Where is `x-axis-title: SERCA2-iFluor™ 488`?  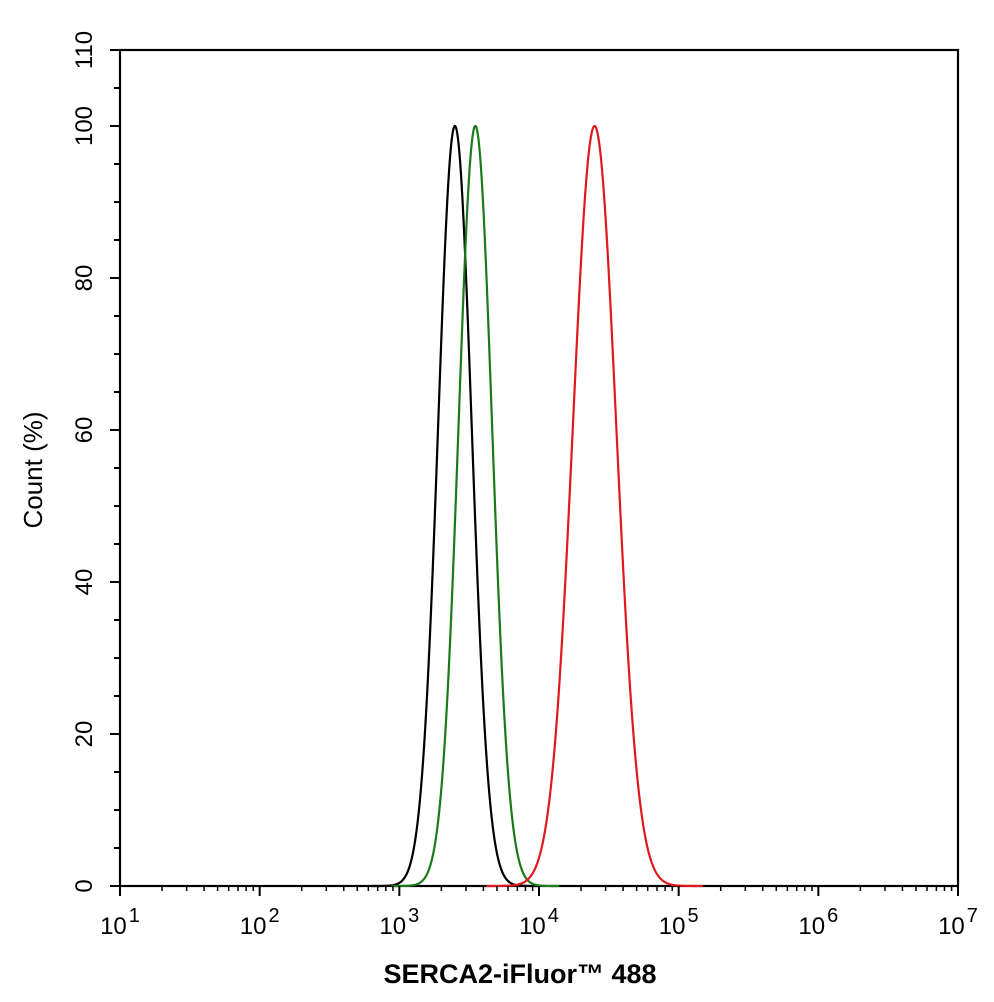
x-axis-title: SERCA2-iFluor™ 488 is located at coordinates (519, 974).